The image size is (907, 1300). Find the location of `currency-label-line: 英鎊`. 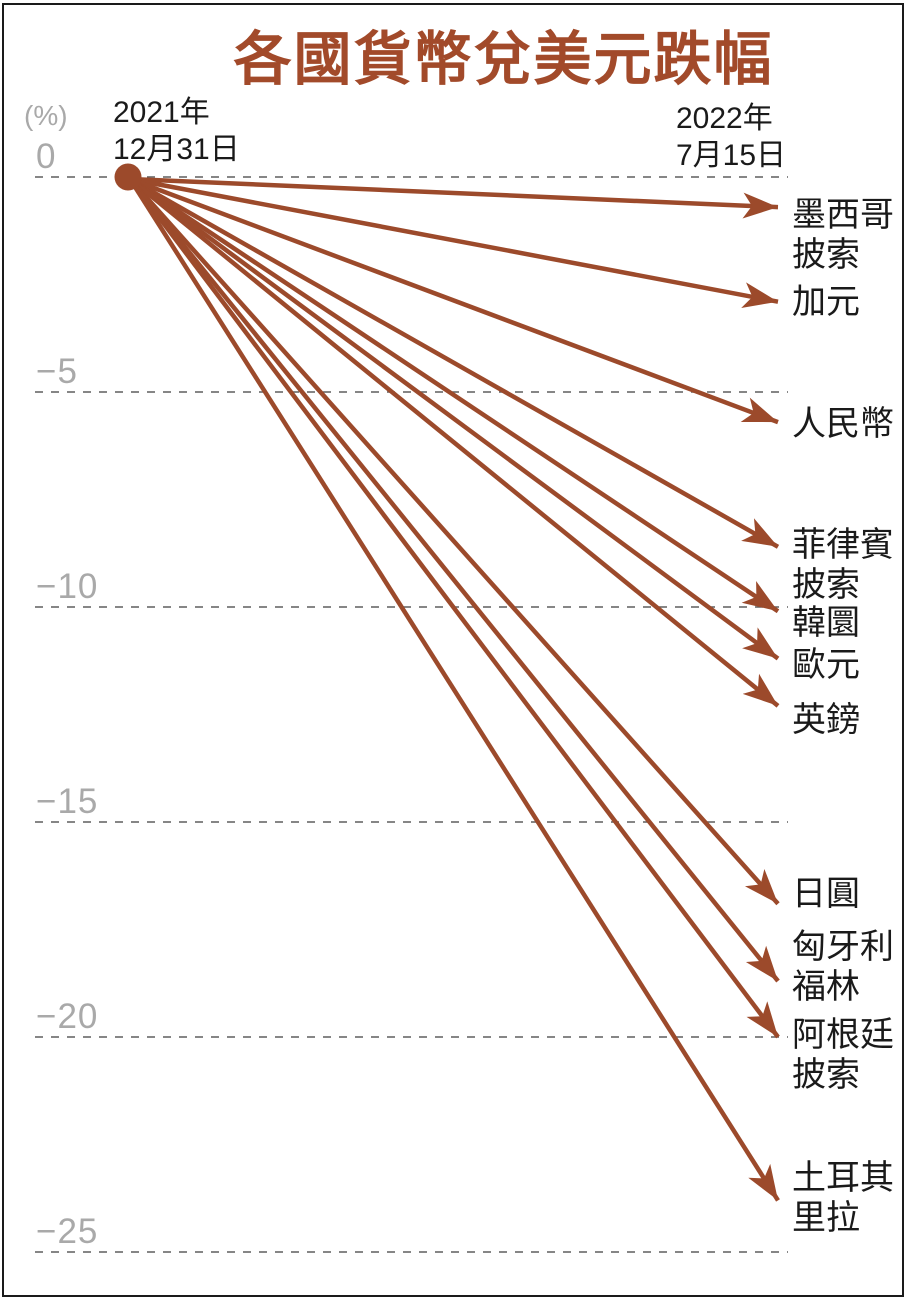

currency-label-line: 英鎊 is located at coordinates (826, 719).